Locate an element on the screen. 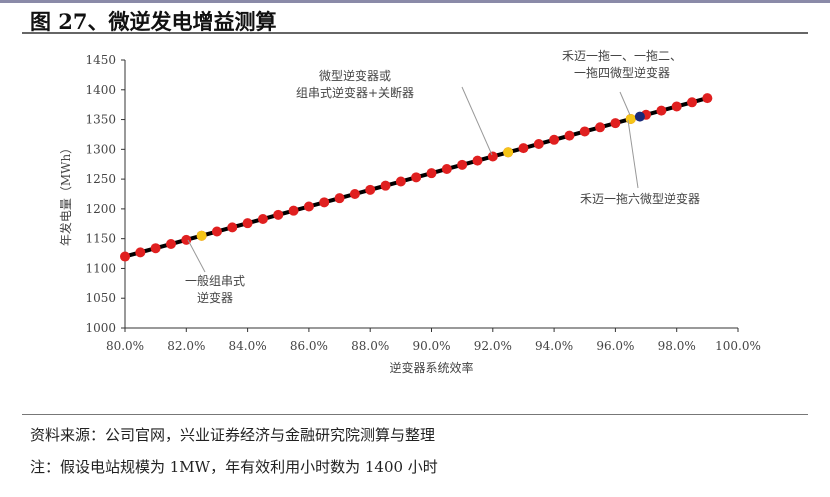 Image resolution: width=830 pixels, height=497 pixels. x-tick-label: 96.0% is located at coordinates (615, 346).